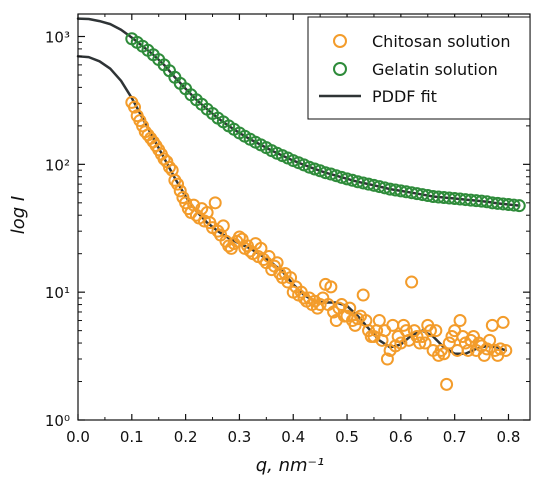 This screenshot has width=550, height=490. I want to click on legend-label-pddf: PDDF fit, so click(404, 96).